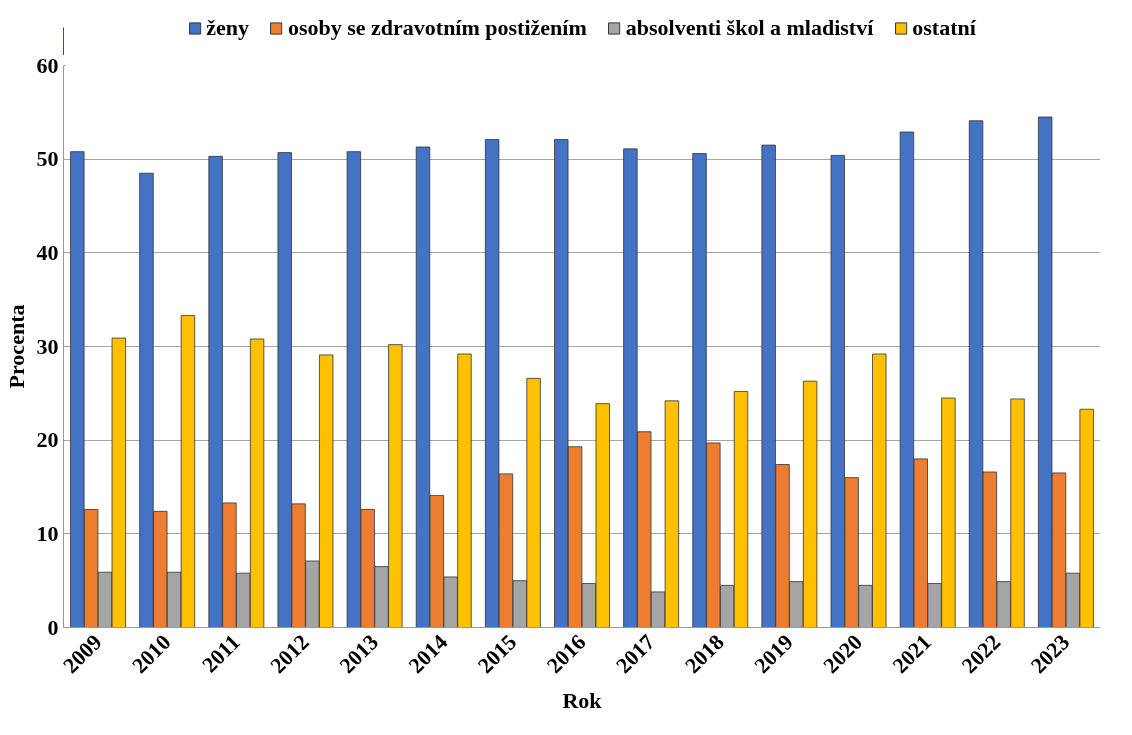 Image resolution: width=1132 pixels, height=735 pixels. What do you see at coordinates (47, 252) in the screenshot?
I see `y-tick-label: 40` at bounding box center [47, 252].